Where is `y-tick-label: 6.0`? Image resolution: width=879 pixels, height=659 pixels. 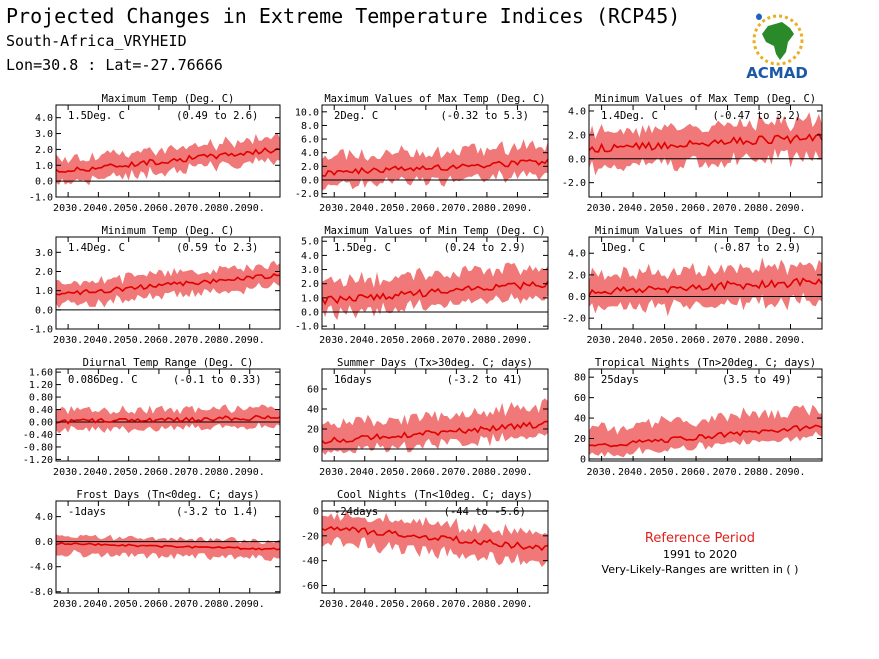 y-tick-label: 6.0 is located at coordinates (310, 140).